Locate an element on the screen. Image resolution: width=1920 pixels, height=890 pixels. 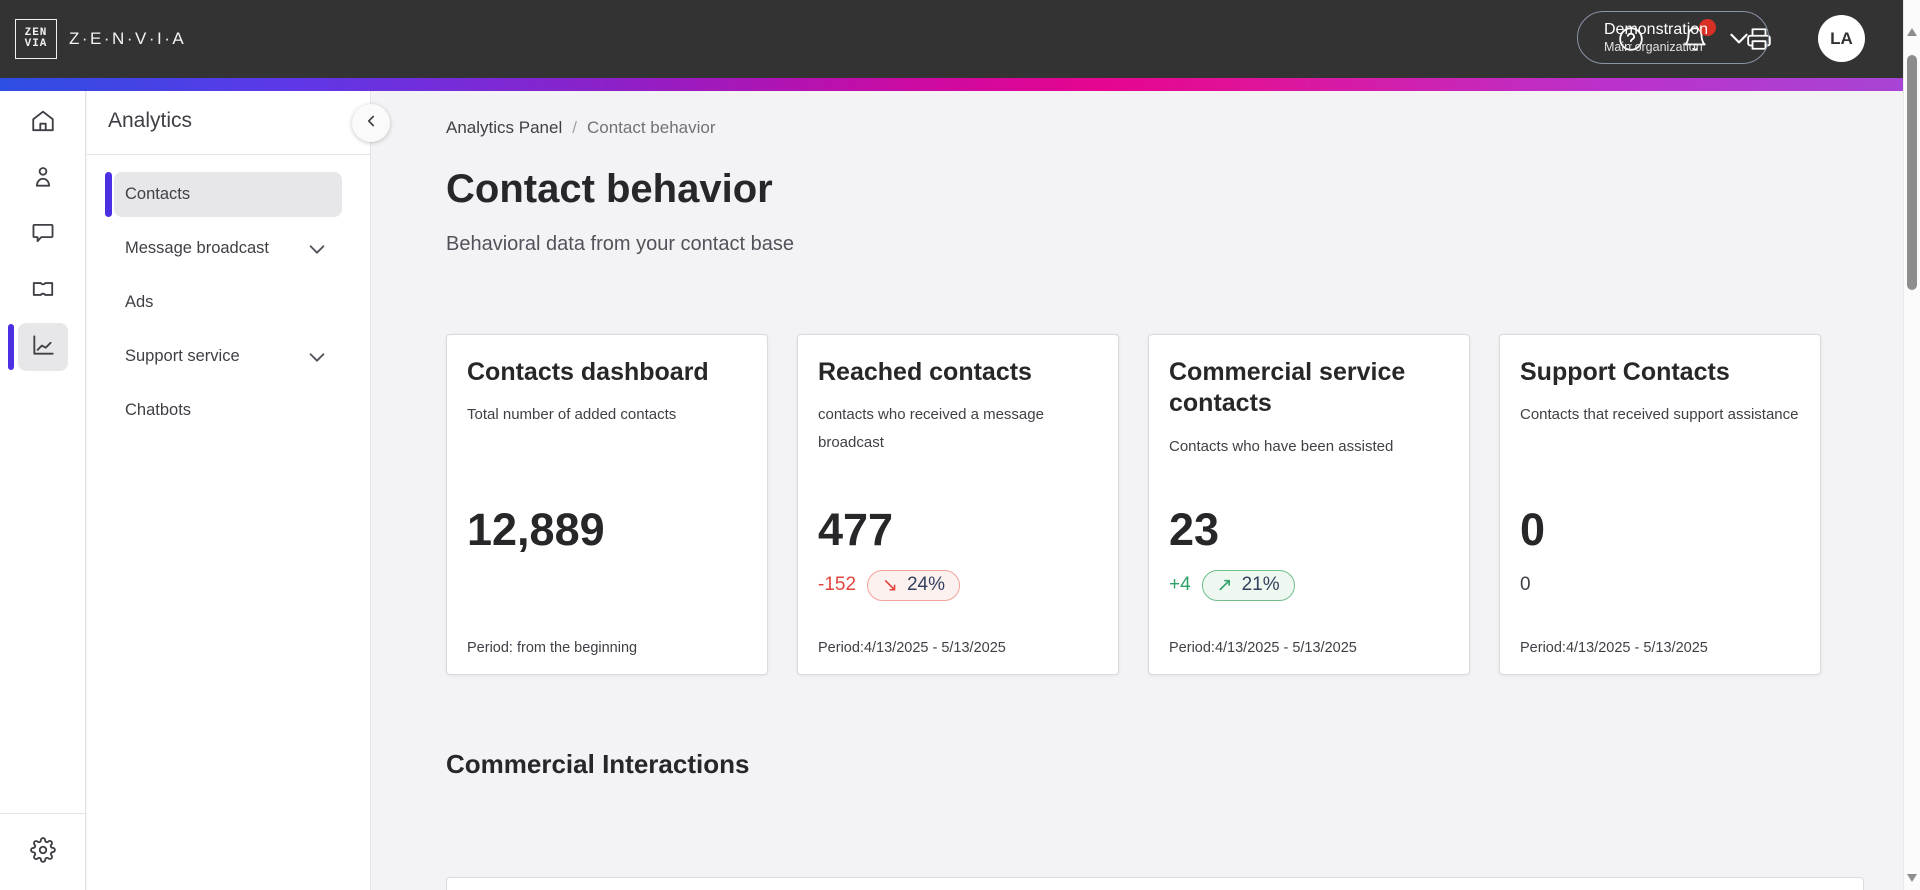
card-description: Total number of added contacts is located at coordinates (572, 415).